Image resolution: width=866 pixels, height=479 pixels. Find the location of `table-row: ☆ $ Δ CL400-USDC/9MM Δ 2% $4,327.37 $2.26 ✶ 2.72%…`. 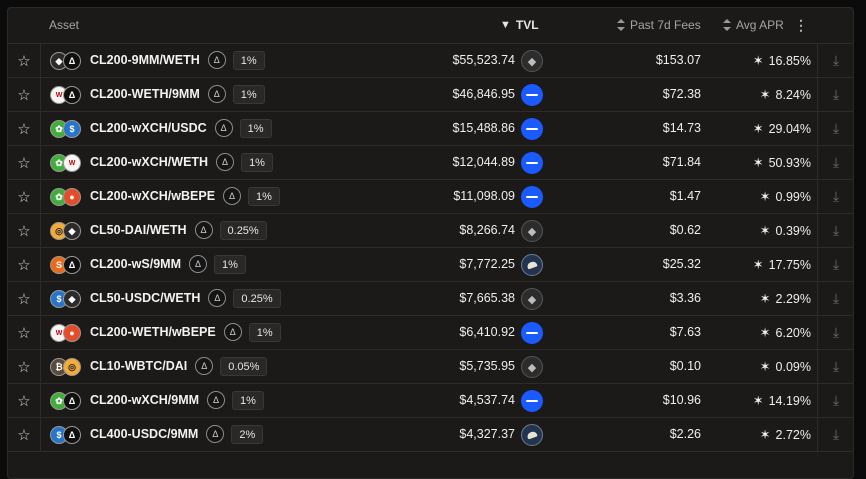

table-row: ☆ $ Δ CL400-USDC/9MM Δ 2% $4,327.37 $2.26 ✶ 2.72%… is located at coordinates (430, 435).